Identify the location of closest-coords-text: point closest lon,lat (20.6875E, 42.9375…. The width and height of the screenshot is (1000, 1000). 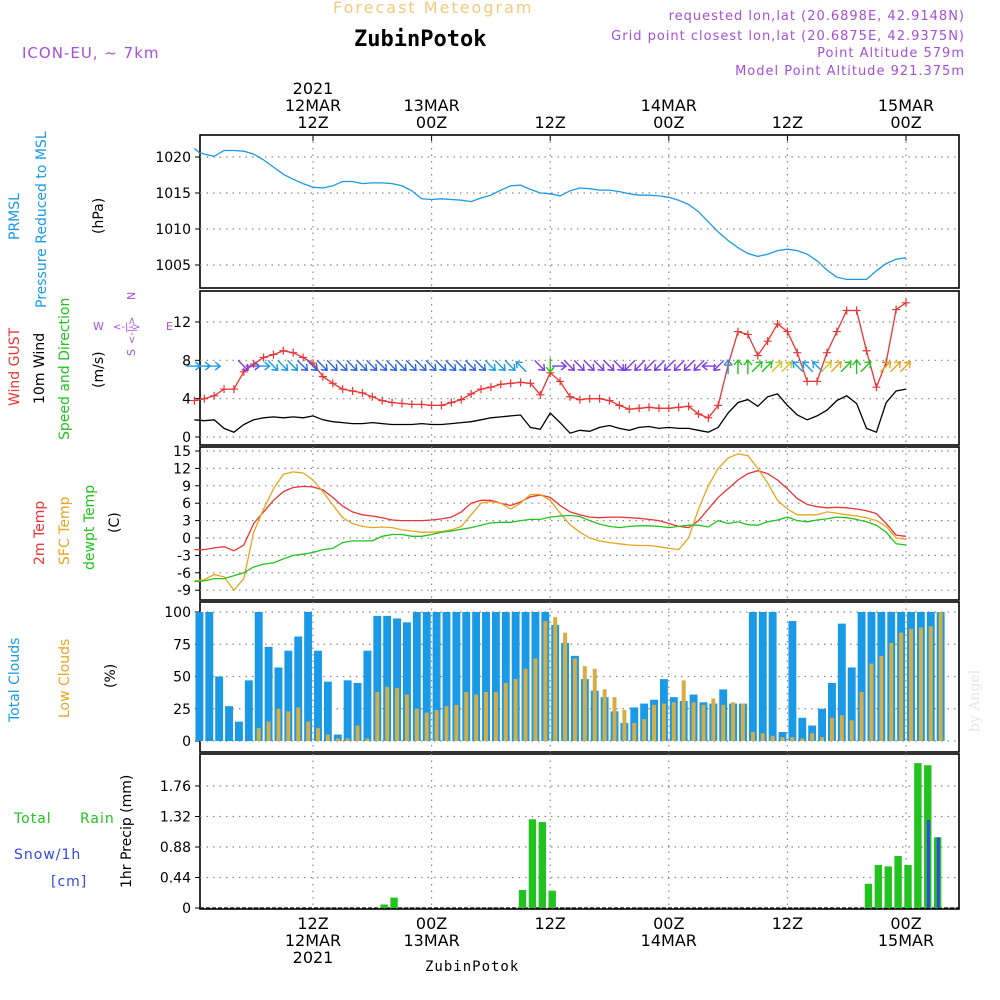
(806, 36).